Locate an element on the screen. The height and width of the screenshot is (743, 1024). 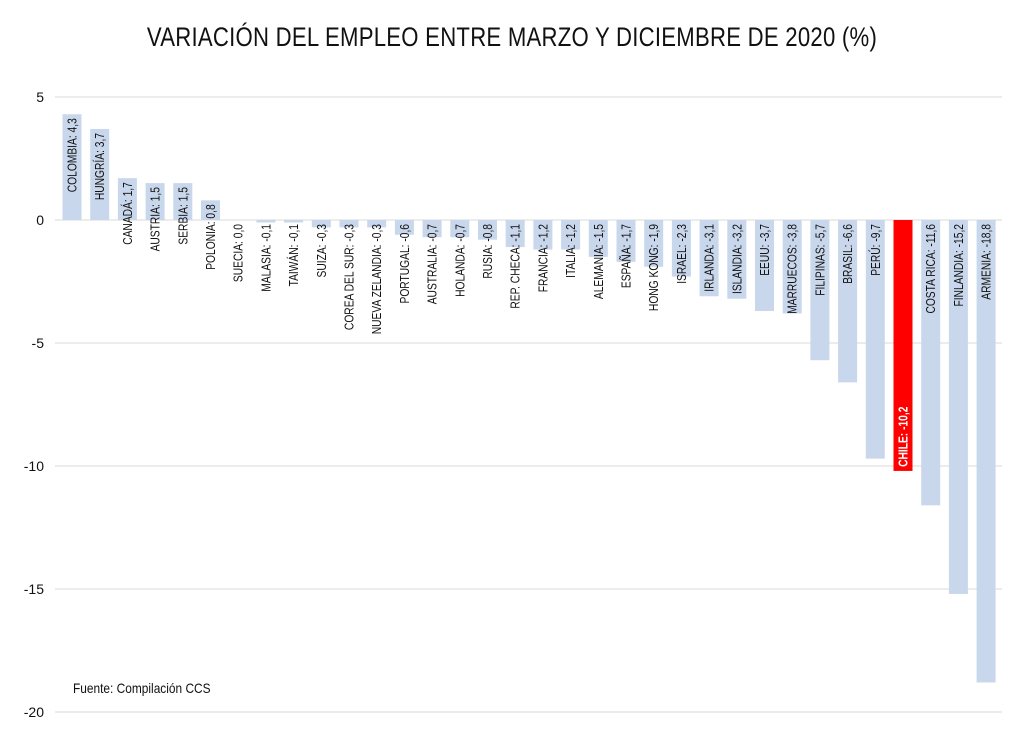
bar-label: COREA DEL SUR: -0,3 is located at coordinates (350, 277).